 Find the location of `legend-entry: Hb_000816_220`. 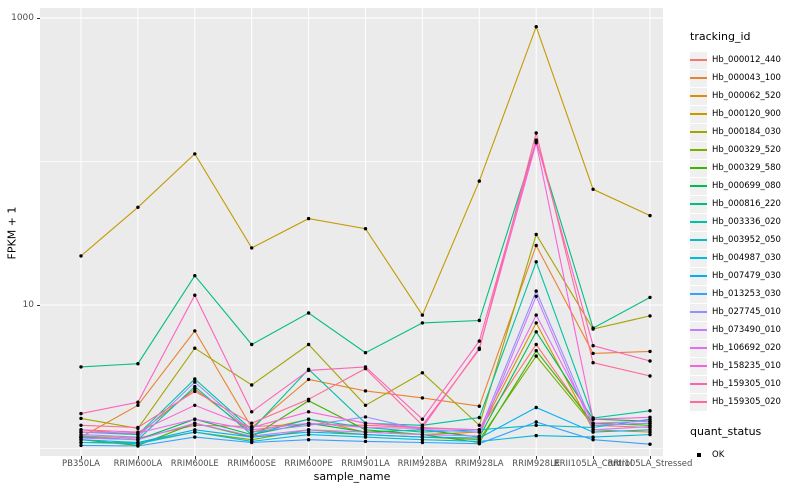

legend-entry: Hb_000816_220 is located at coordinates (745, 204).